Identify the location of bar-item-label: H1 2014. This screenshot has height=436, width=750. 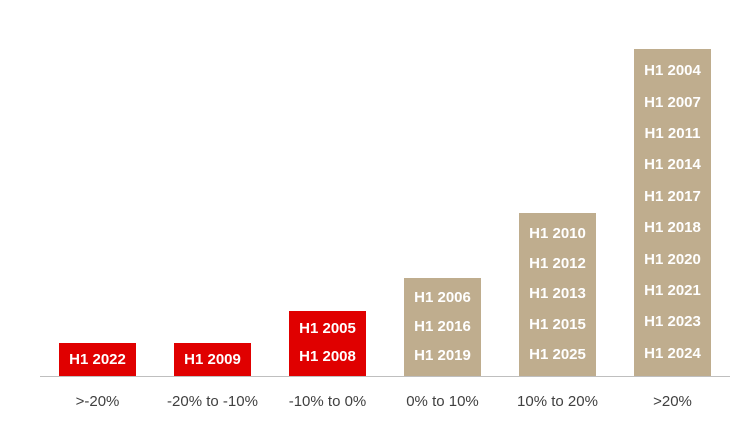
(672, 165).